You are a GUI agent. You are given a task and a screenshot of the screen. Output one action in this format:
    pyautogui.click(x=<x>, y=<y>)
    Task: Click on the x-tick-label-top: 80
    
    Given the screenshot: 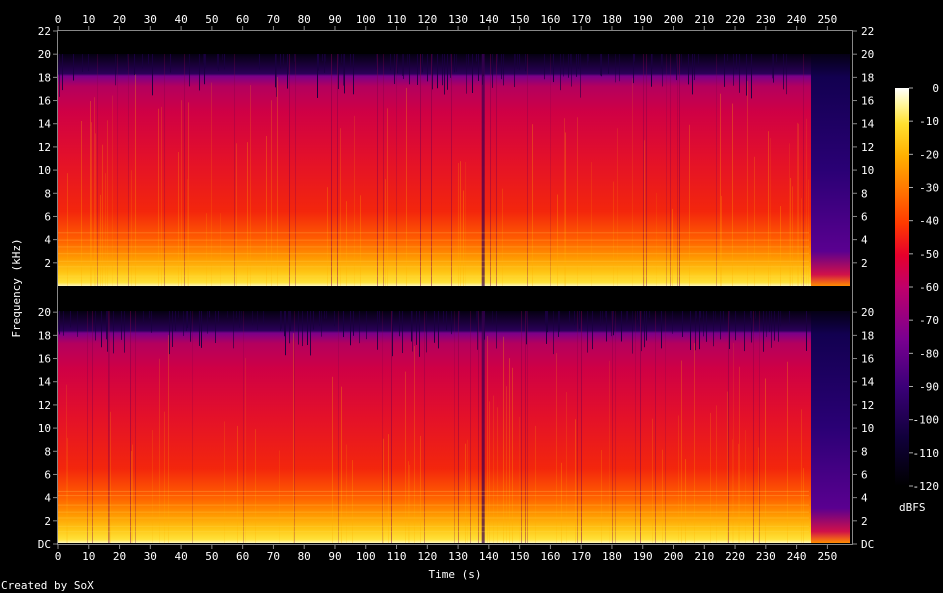 What is the action you would take?
    pyautogui.click(x=304, y=19)
    